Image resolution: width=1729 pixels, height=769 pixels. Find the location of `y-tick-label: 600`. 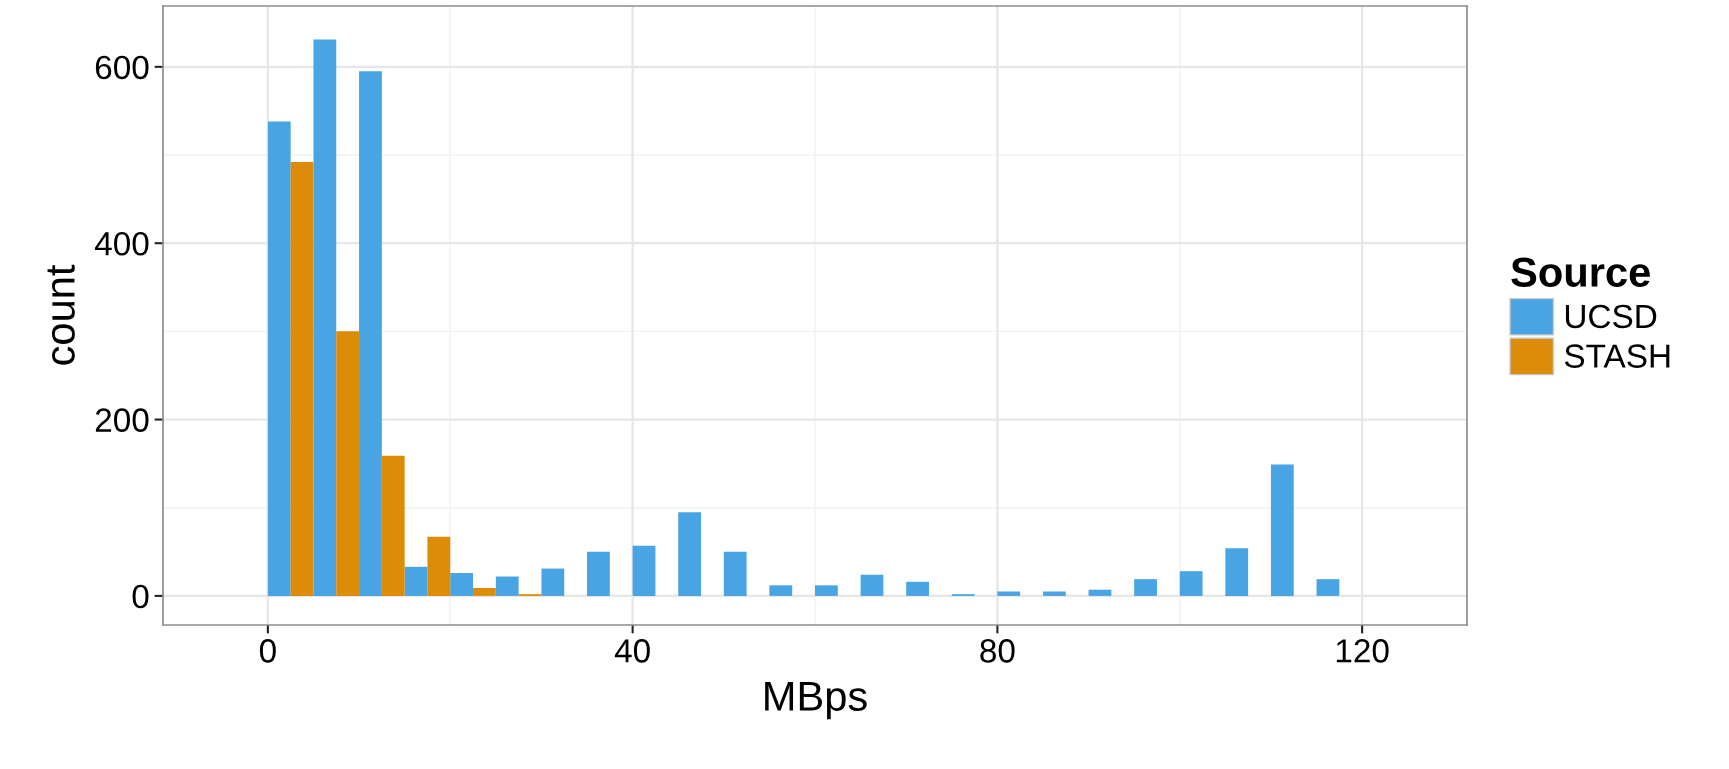

y-tick-label: 600 is located at coordinates (122, 67).